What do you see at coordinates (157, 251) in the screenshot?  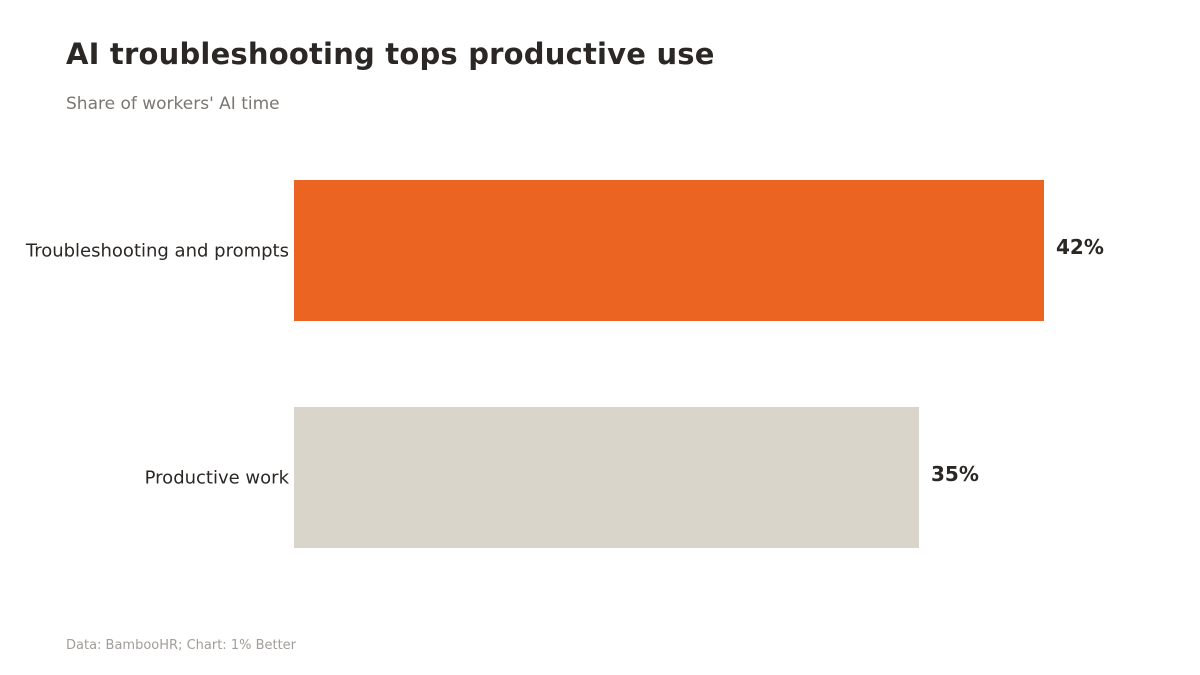 I see `category-label-1: Troubleshooting and prompts` at bounding box center [157, 251].